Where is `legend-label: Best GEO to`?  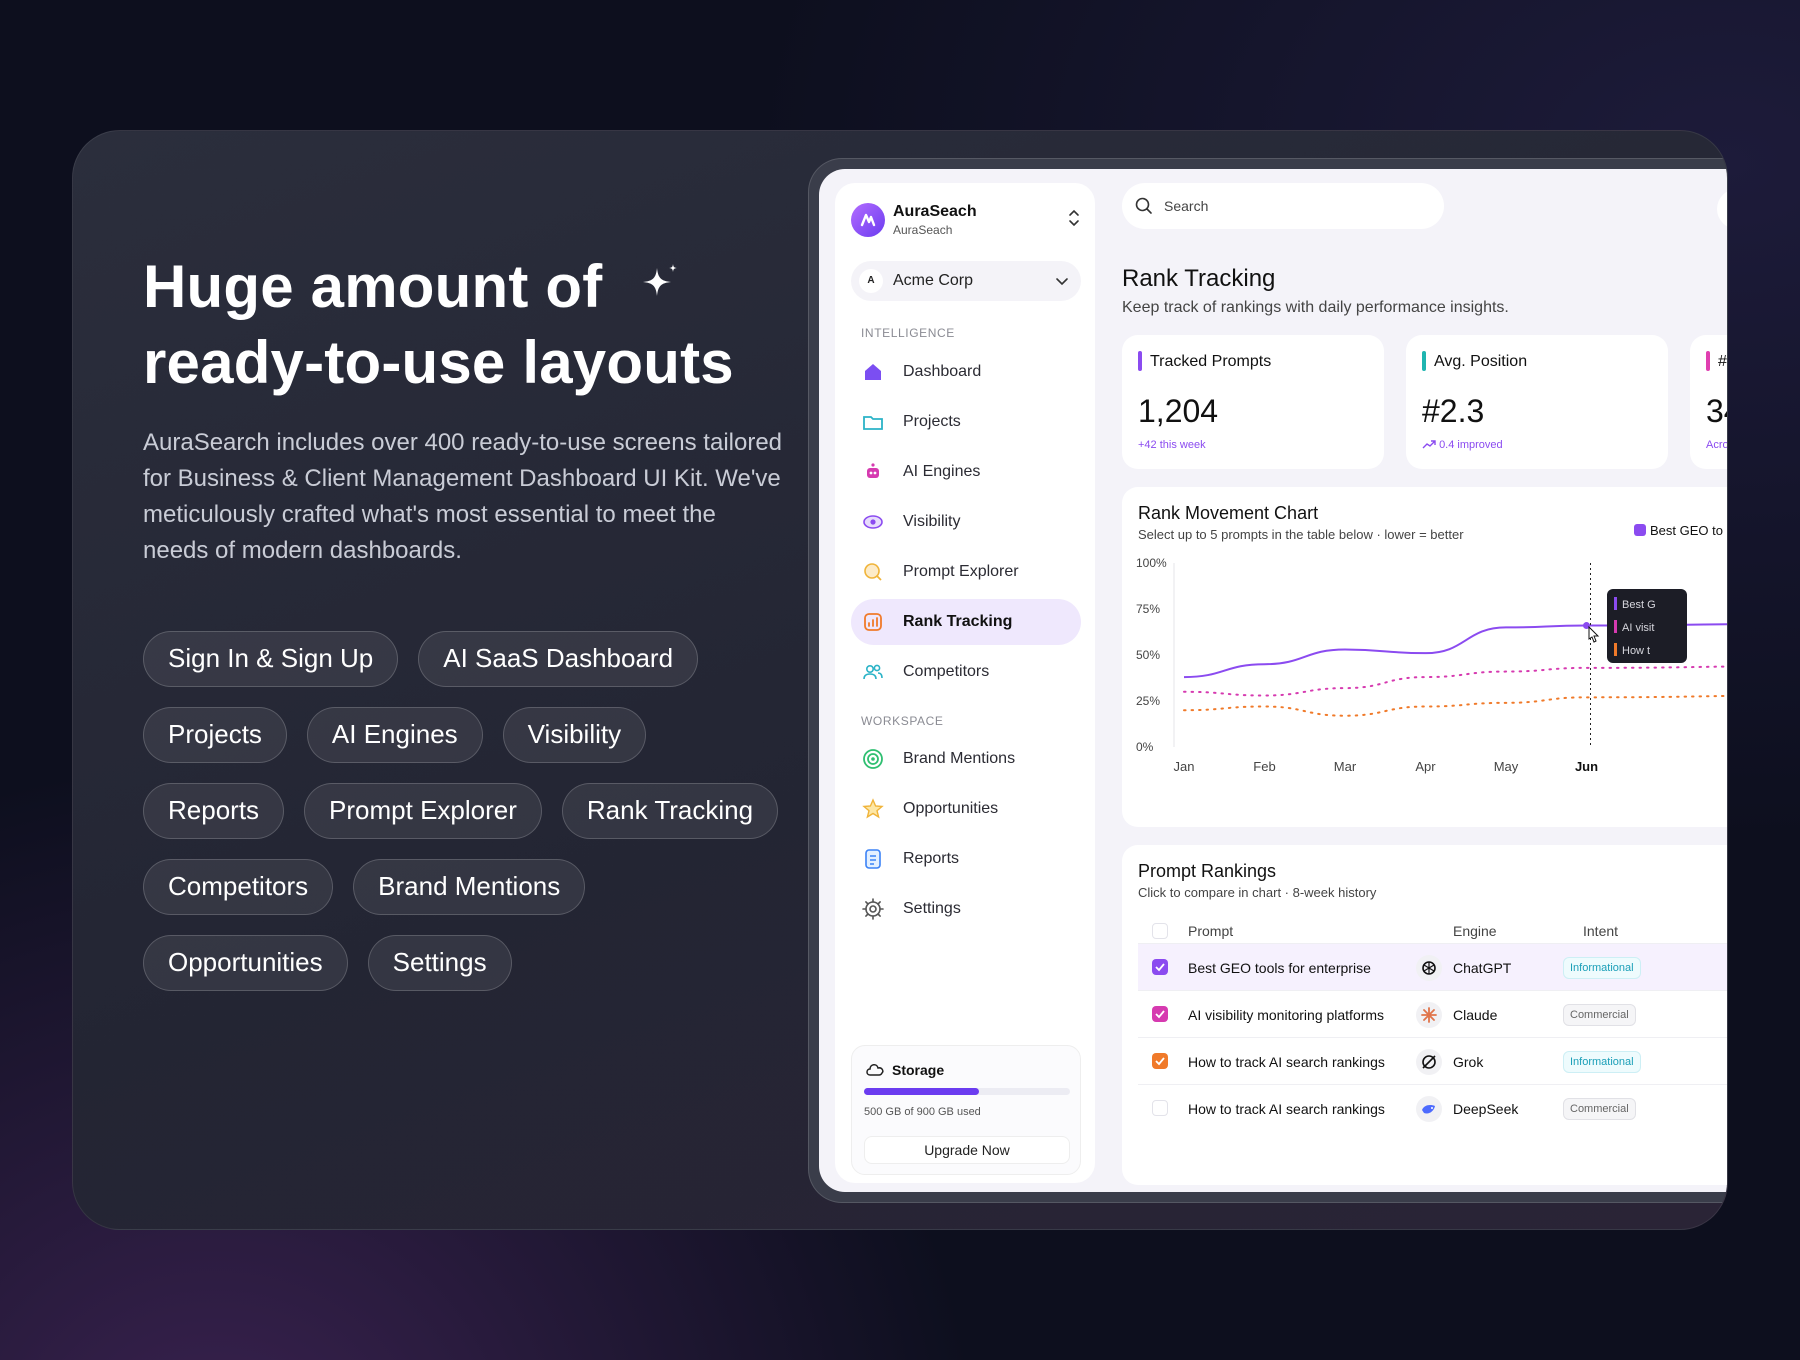 legend-label: Best GEO to is located at coordinates (1686, 530).